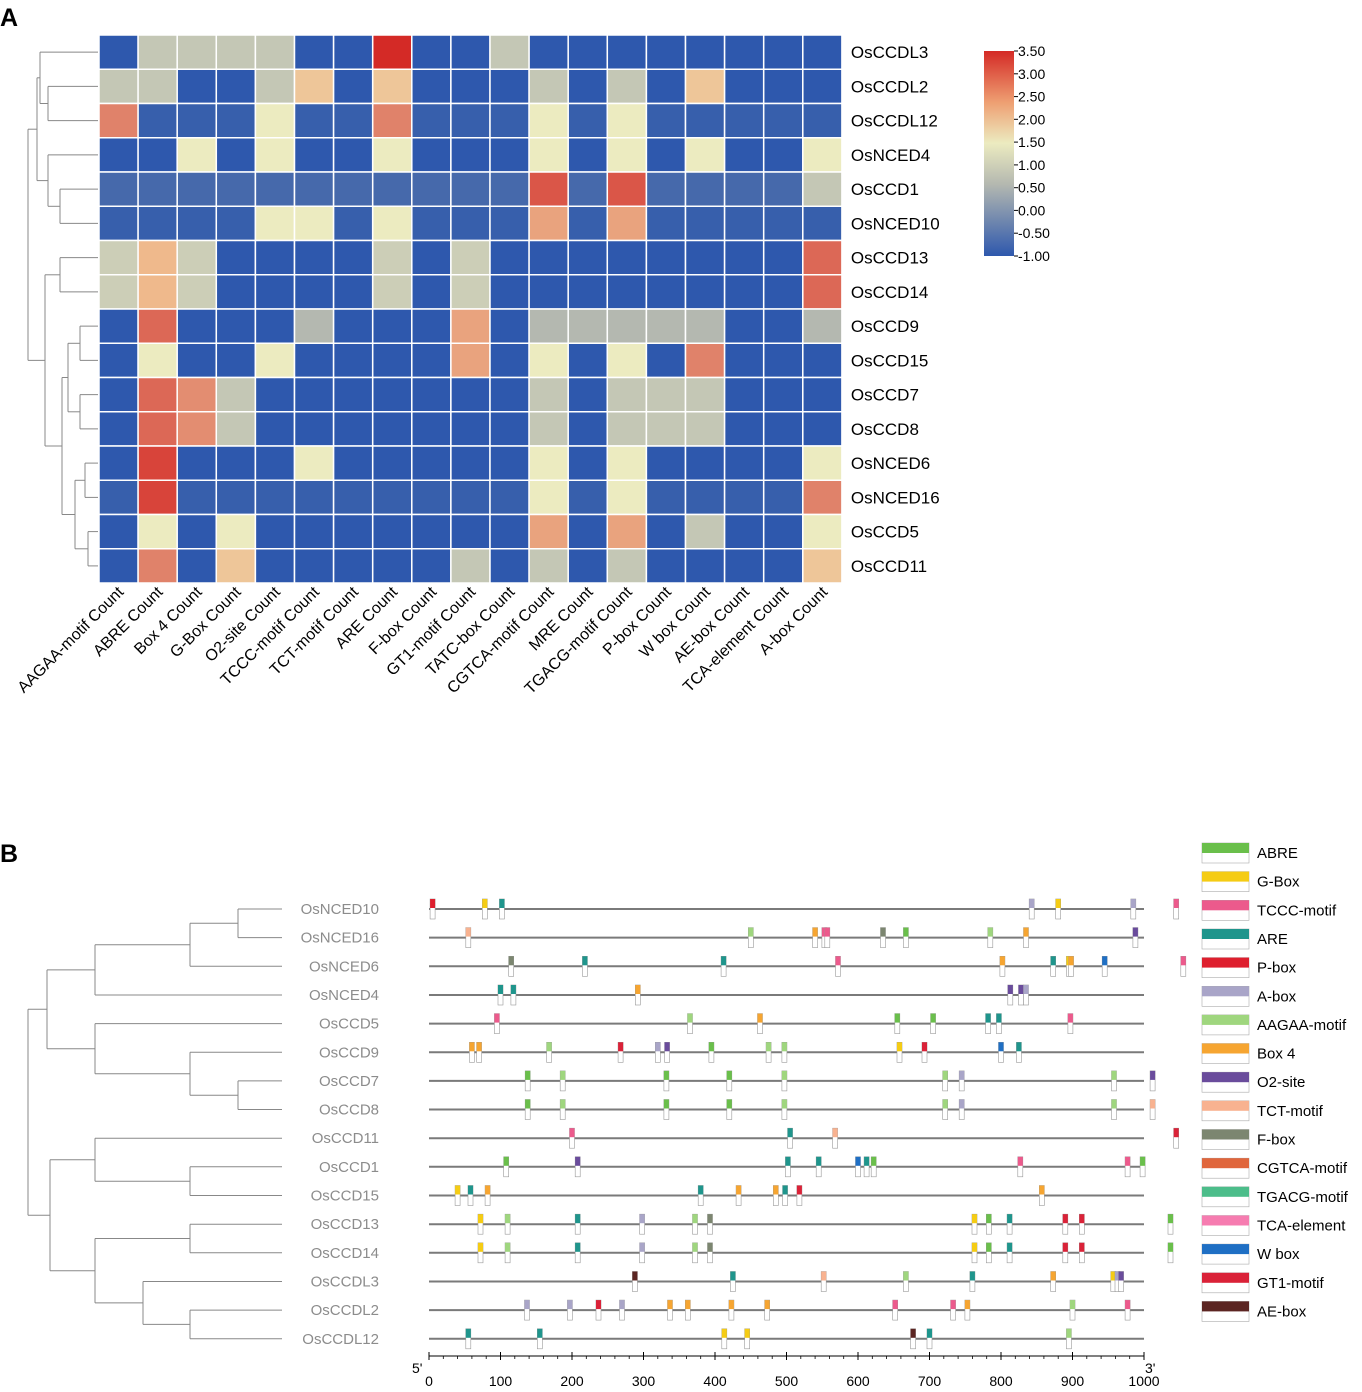 This screenshot has width=1362, height=1392. Describe the element at coordinates (1302, 1168) in the screenshot. I see `legend-label: CGTCA-motif` at that location.